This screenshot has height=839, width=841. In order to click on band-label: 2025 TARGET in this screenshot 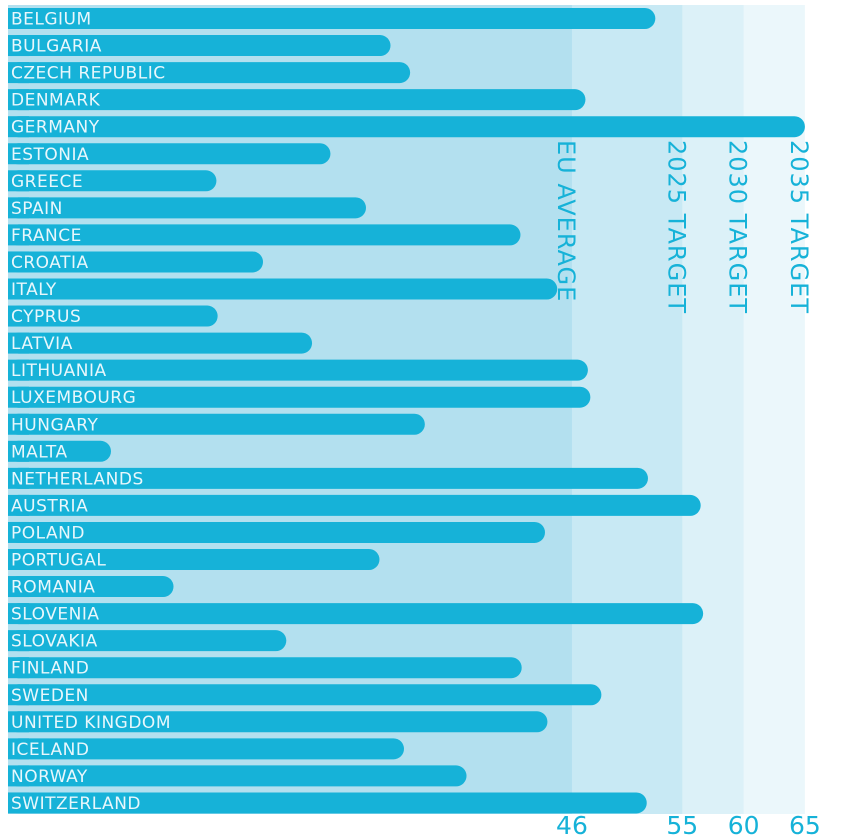, I will do `click(676, 227)`.